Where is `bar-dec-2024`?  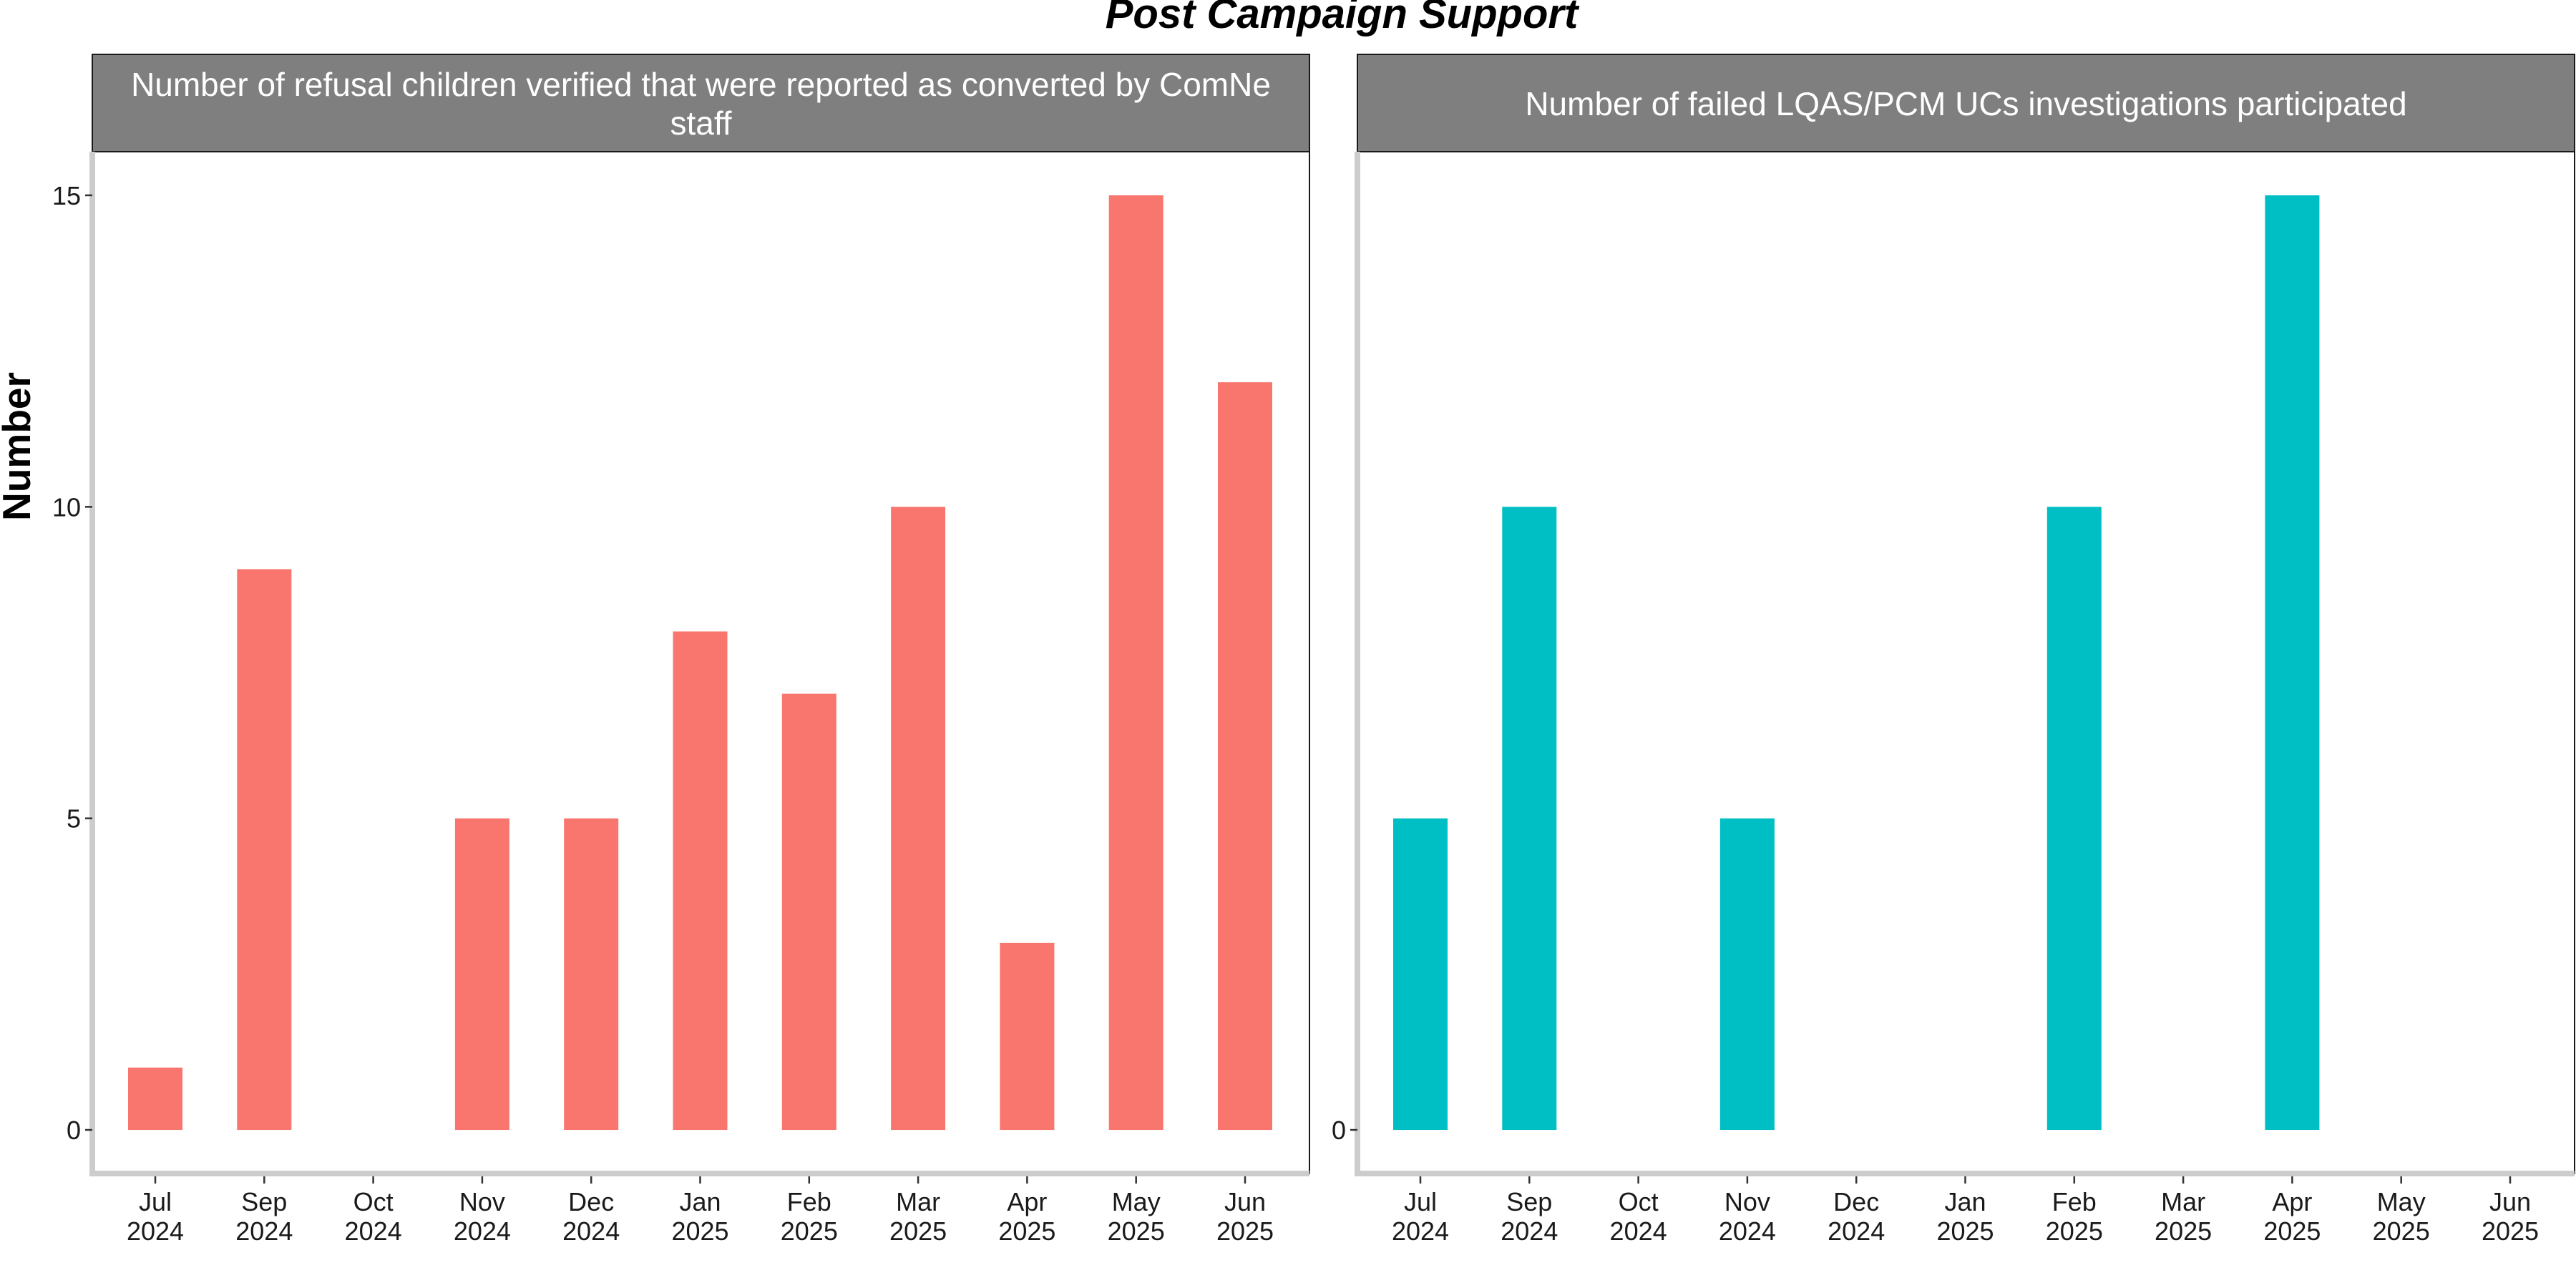 bar-dec-2024 is located at coordinates (591, 974).